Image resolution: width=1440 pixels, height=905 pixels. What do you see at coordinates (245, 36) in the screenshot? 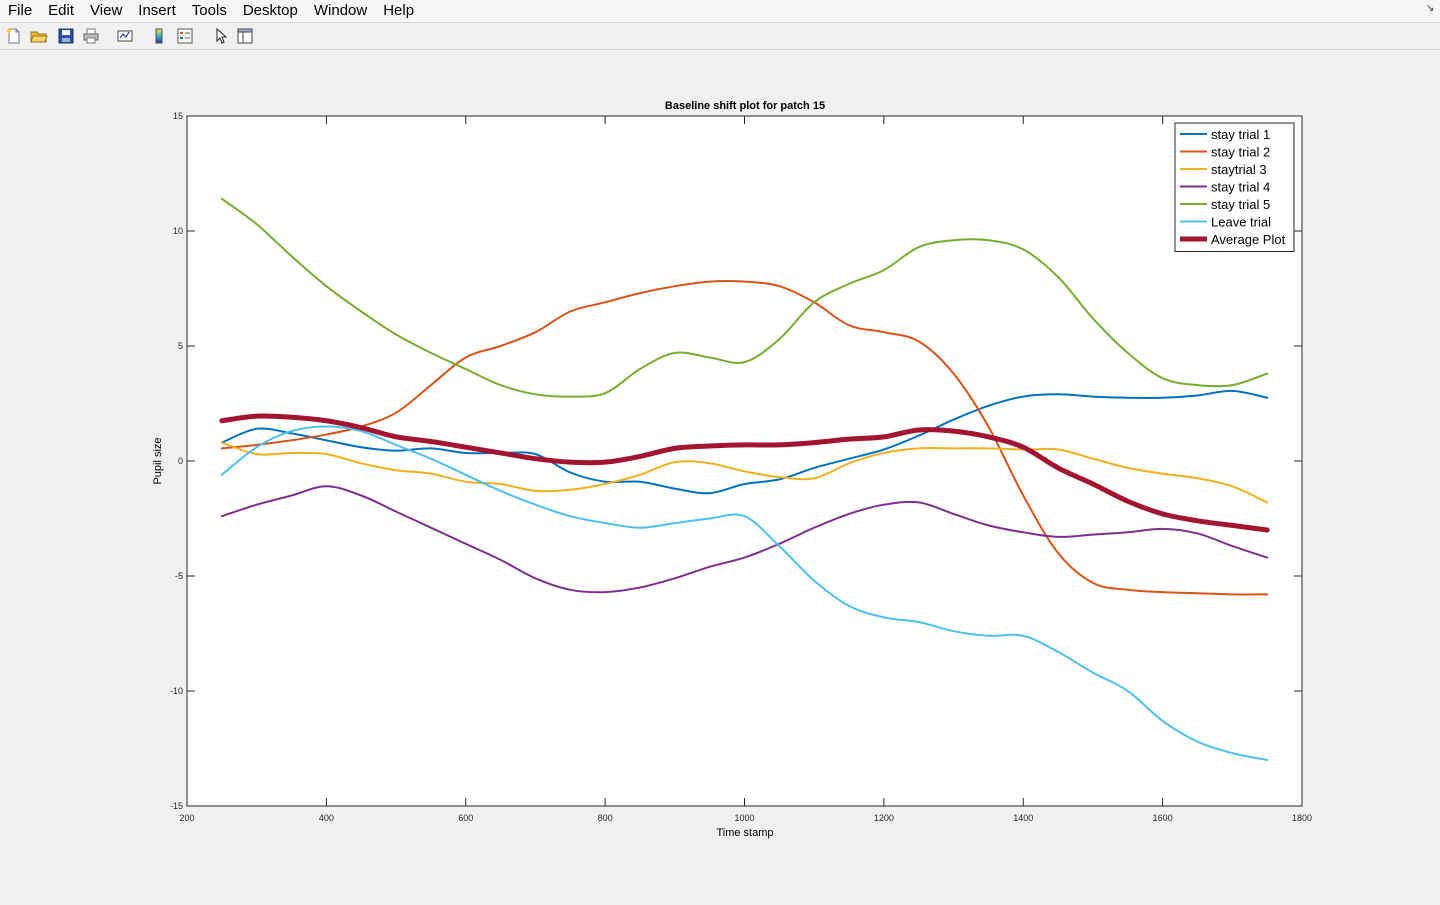
I see `property-inspector-icon` at bounding box center [245, 36].